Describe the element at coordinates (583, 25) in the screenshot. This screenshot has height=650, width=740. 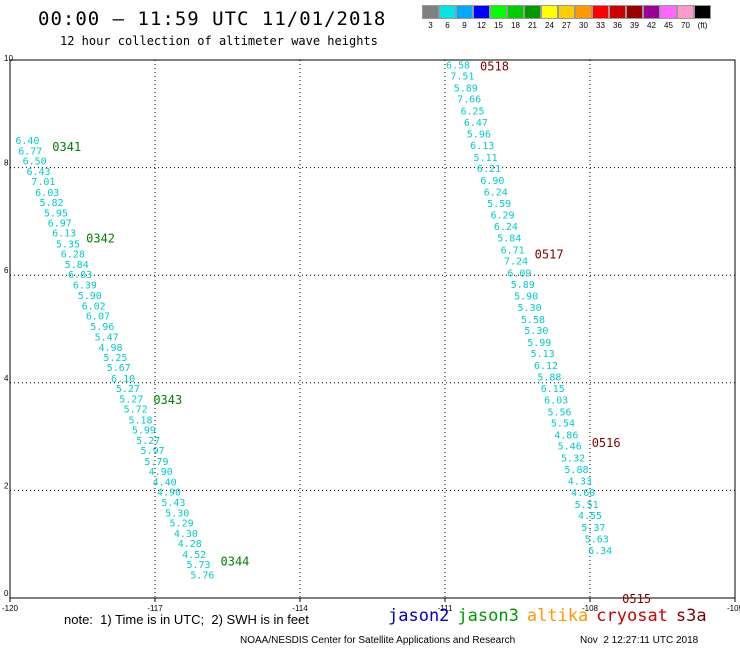
I see `color-scale-label: 30` at that location.